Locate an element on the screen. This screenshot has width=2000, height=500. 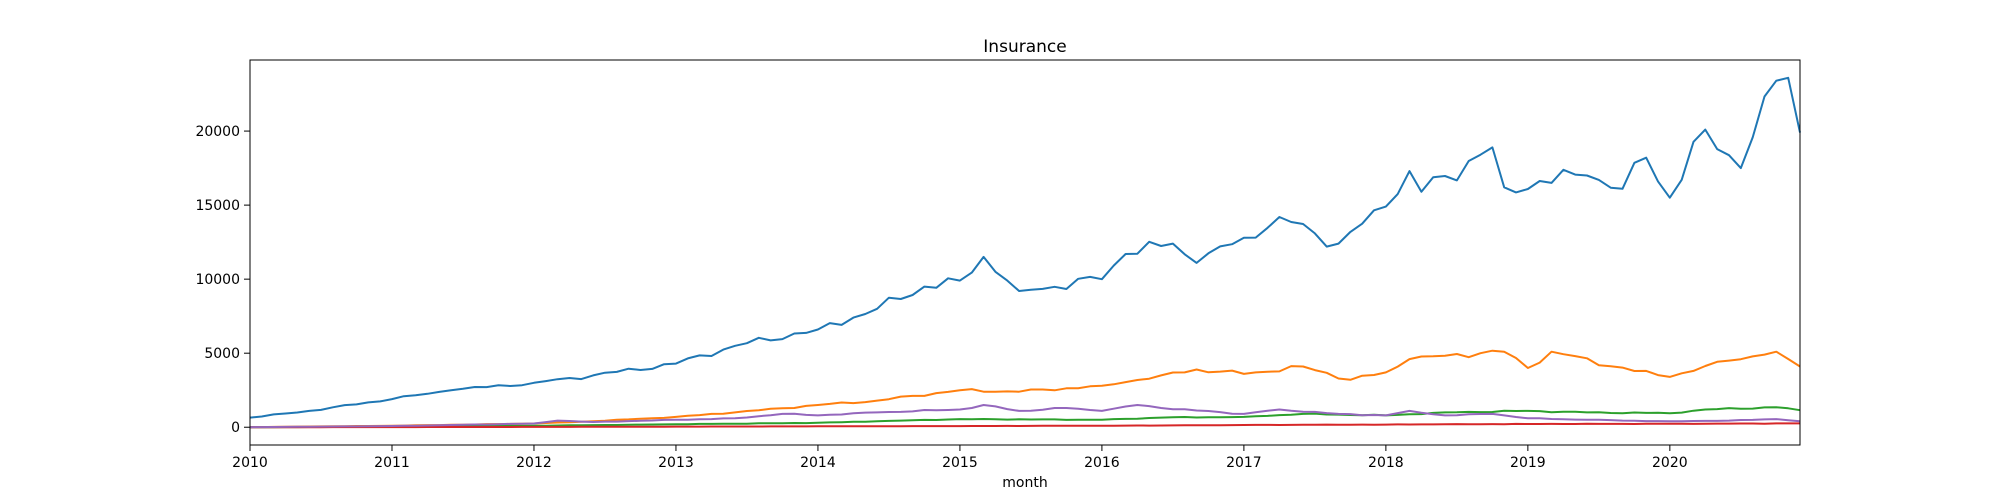
x-tick-label: 2016 is located at coordinates (1102, 463).